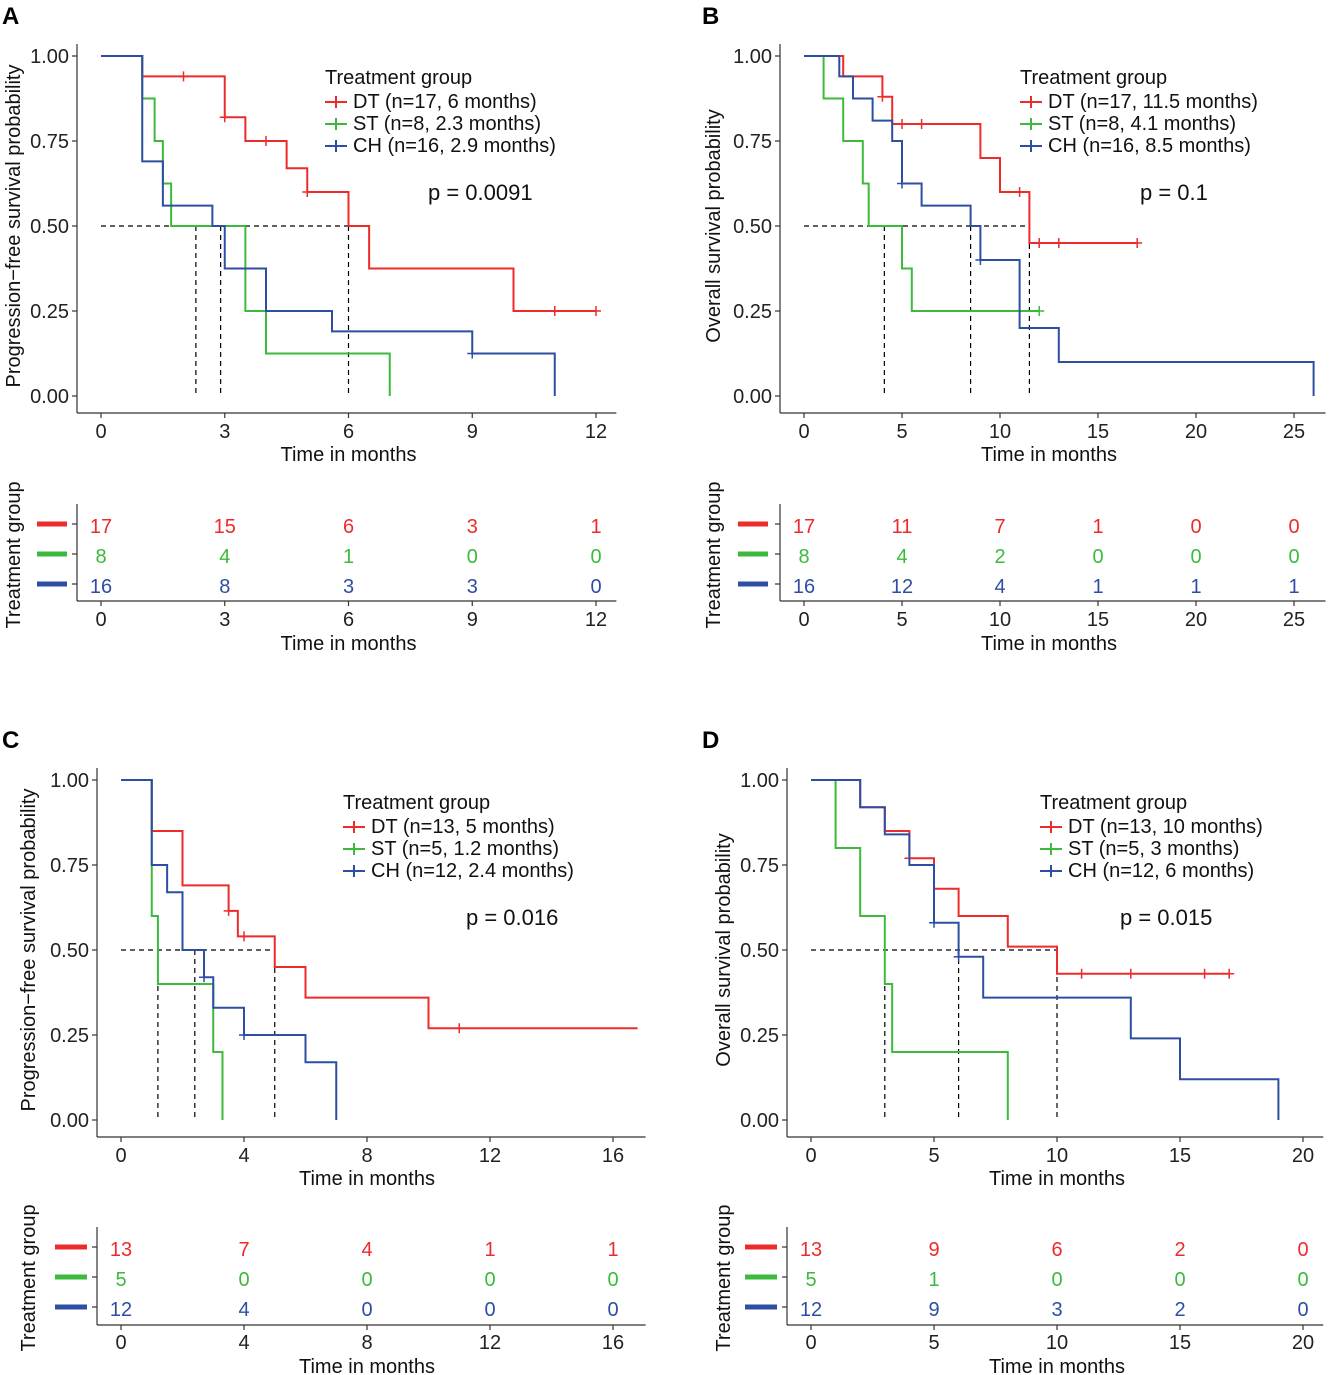  I want to click on x-tick-label: 6, so click(348, 432).